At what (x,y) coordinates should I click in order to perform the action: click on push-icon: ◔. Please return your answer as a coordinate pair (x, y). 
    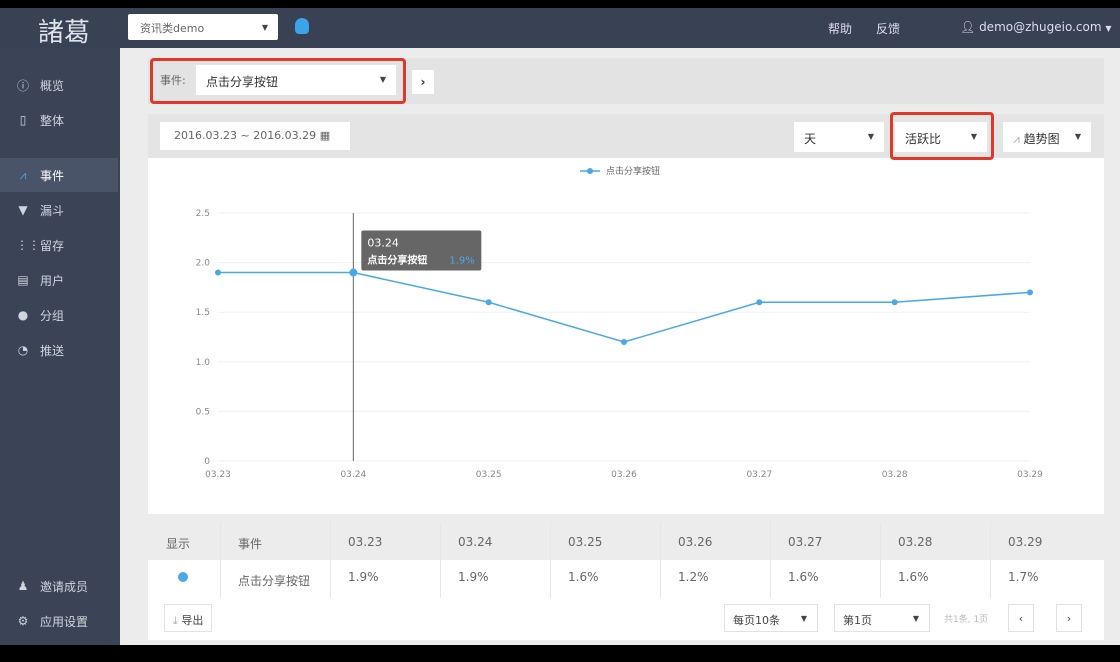
    Looking at the image, I should click on (23, 350).